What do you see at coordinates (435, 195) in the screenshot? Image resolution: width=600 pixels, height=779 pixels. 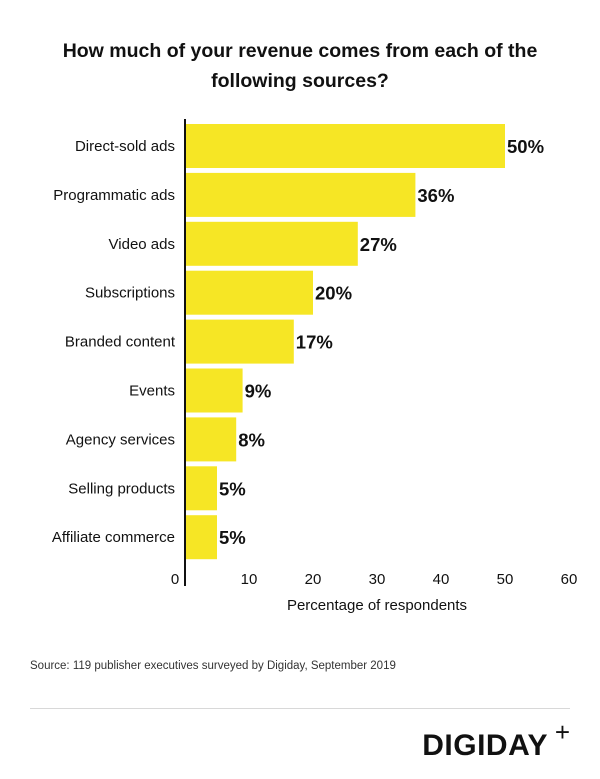 I see `value-label: 36%` at bounding box center [435, 195].